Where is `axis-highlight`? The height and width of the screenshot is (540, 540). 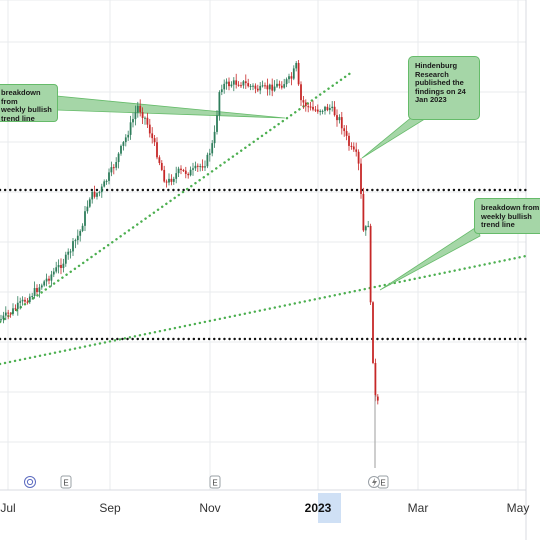
axis-highlight is located at coordinates (329, 508).